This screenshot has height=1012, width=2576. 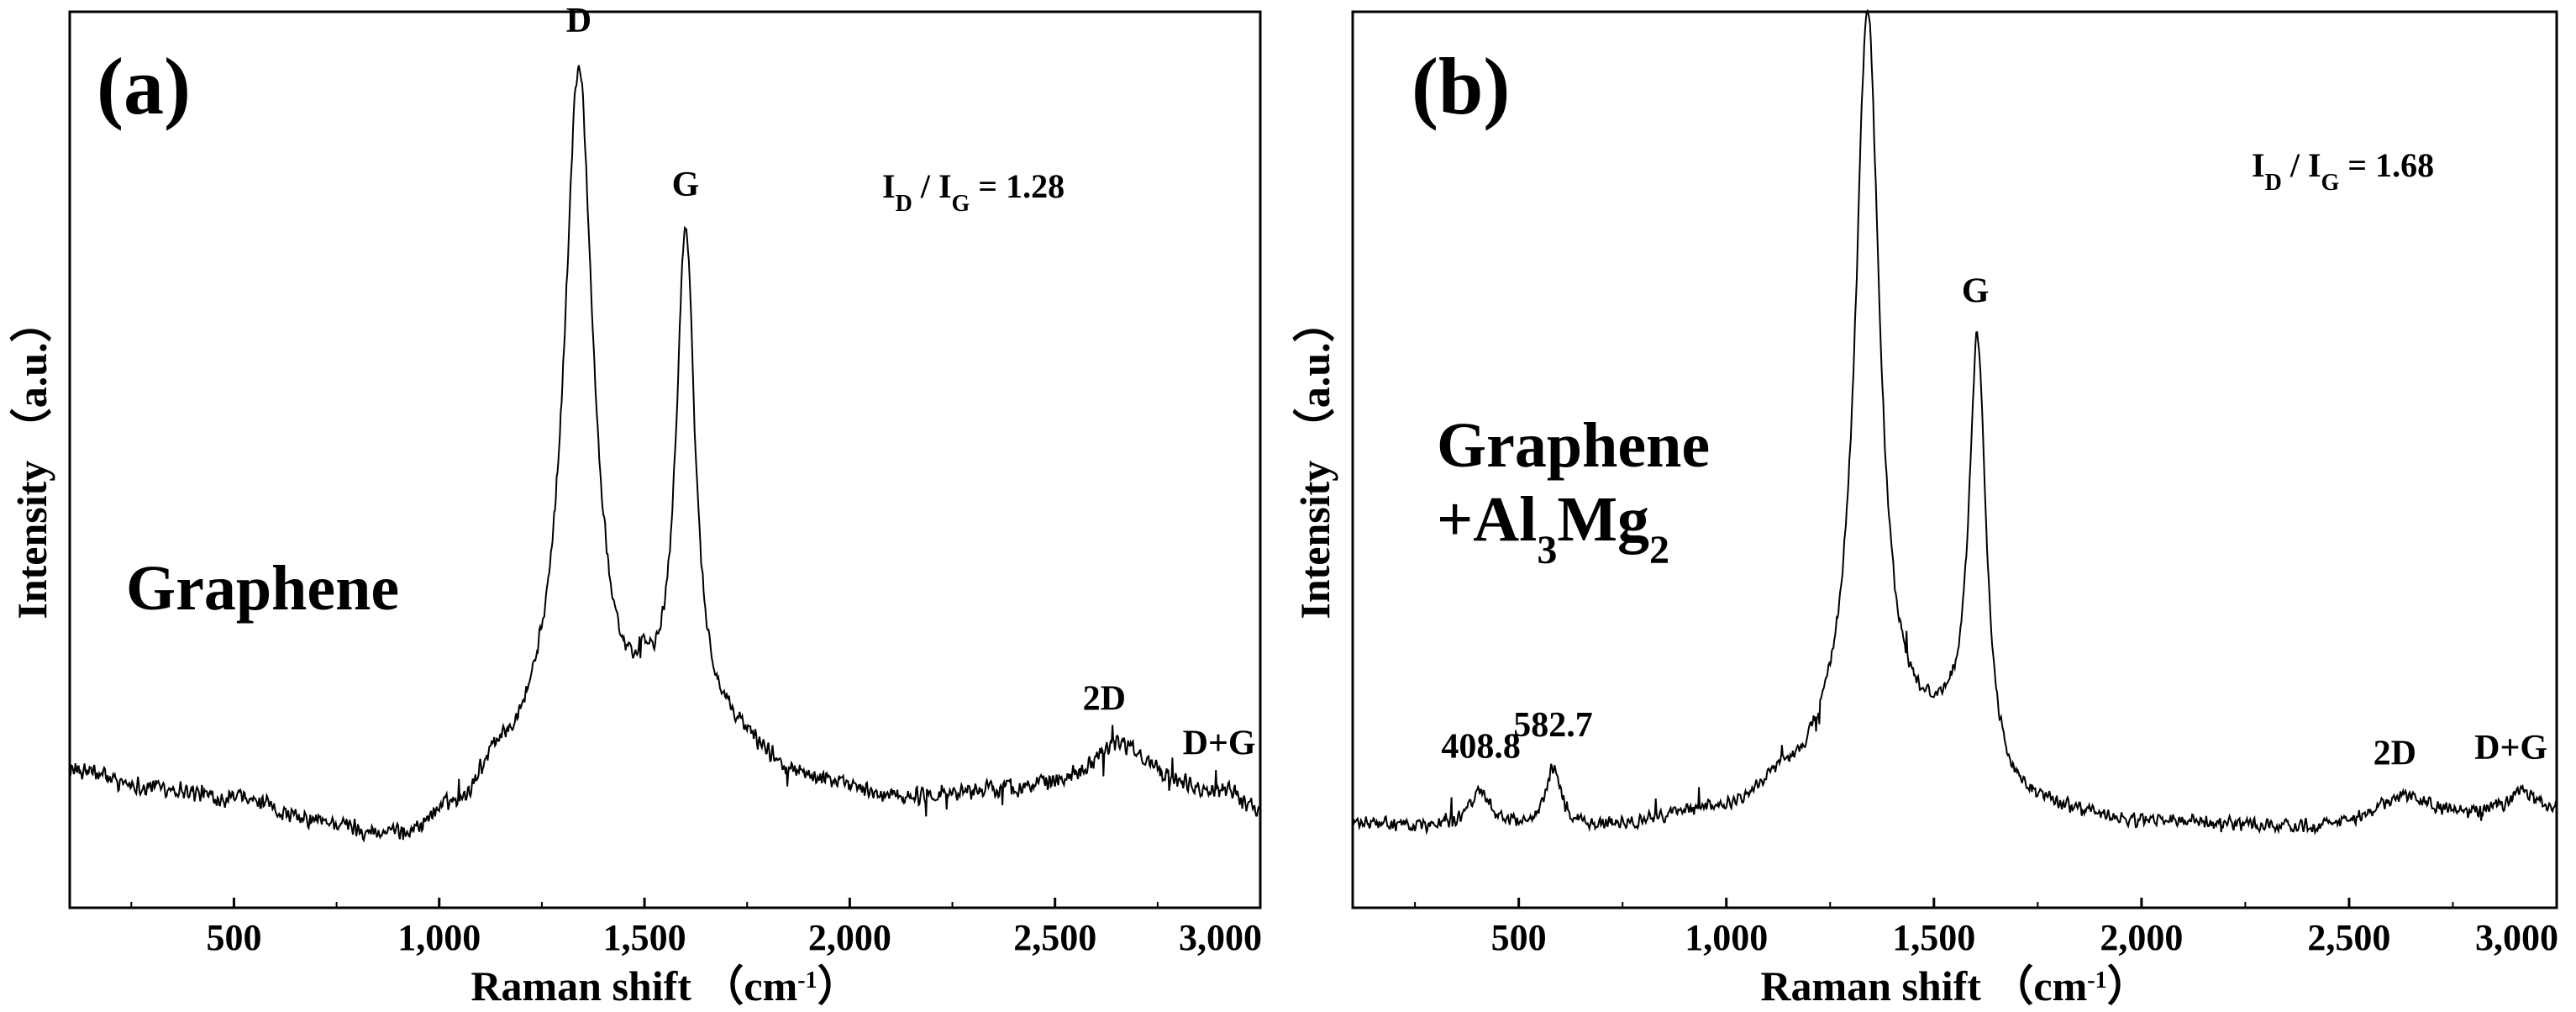 What do you see at coordinates (1553, 725) in the screenshot?
I see `peak-label: 582.7` at bounding box center [1553, 725].